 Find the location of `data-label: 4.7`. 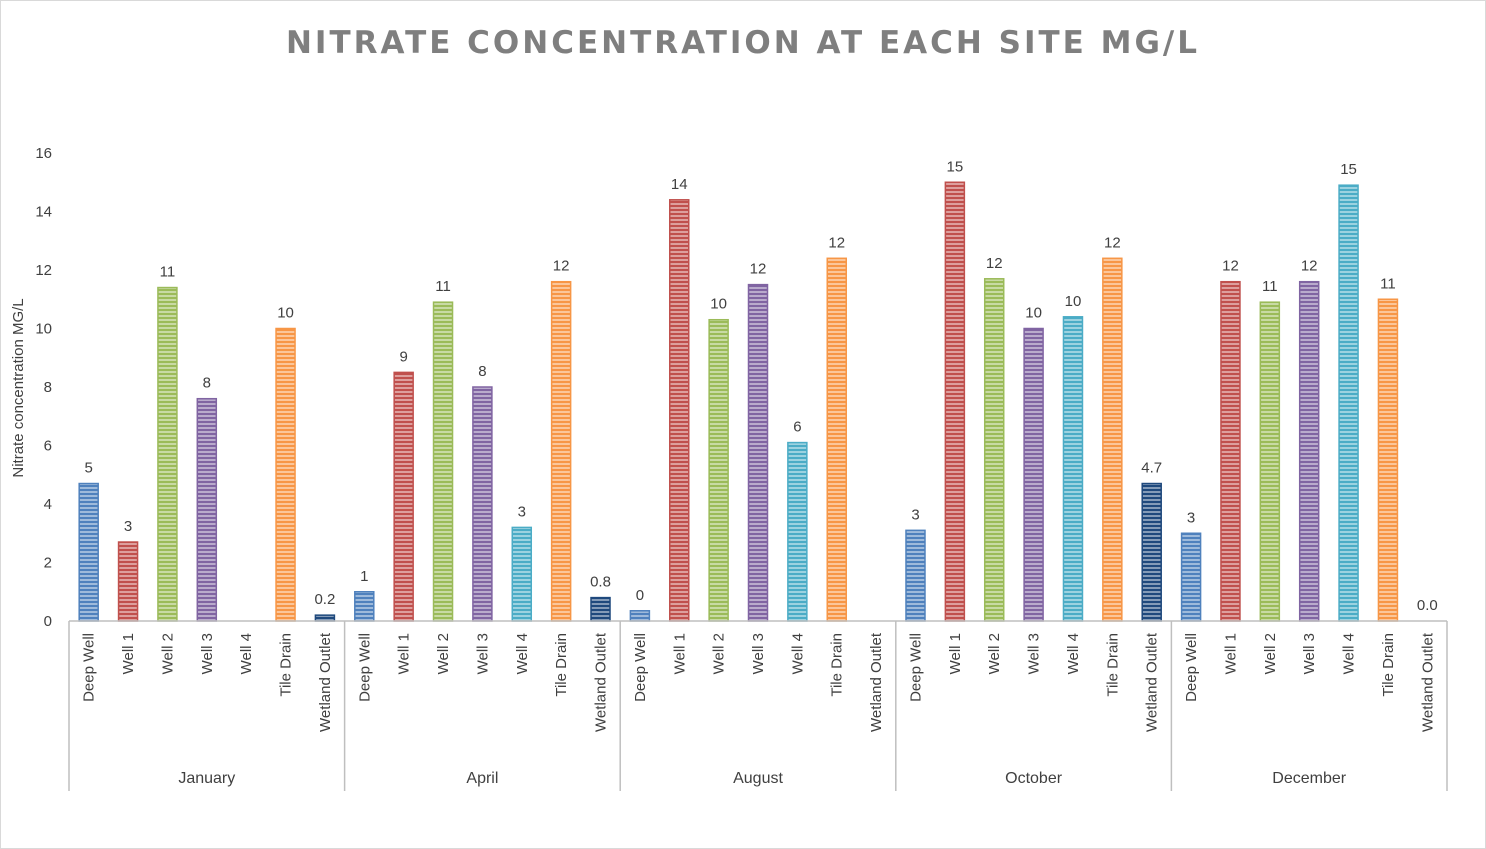

data-label: 4.7 is located at coordinates (1151, 468).